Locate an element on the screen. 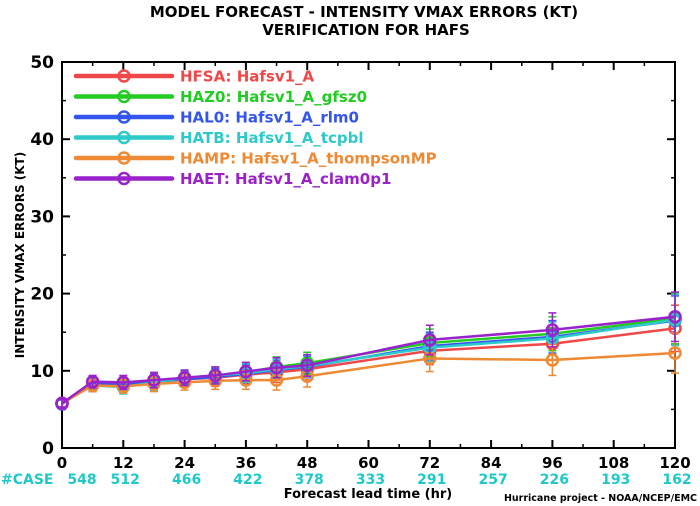 Image resolution: width=700 pixels, height=506 pixels. y-tick-label: 20 is located at coordinates (42, 295).